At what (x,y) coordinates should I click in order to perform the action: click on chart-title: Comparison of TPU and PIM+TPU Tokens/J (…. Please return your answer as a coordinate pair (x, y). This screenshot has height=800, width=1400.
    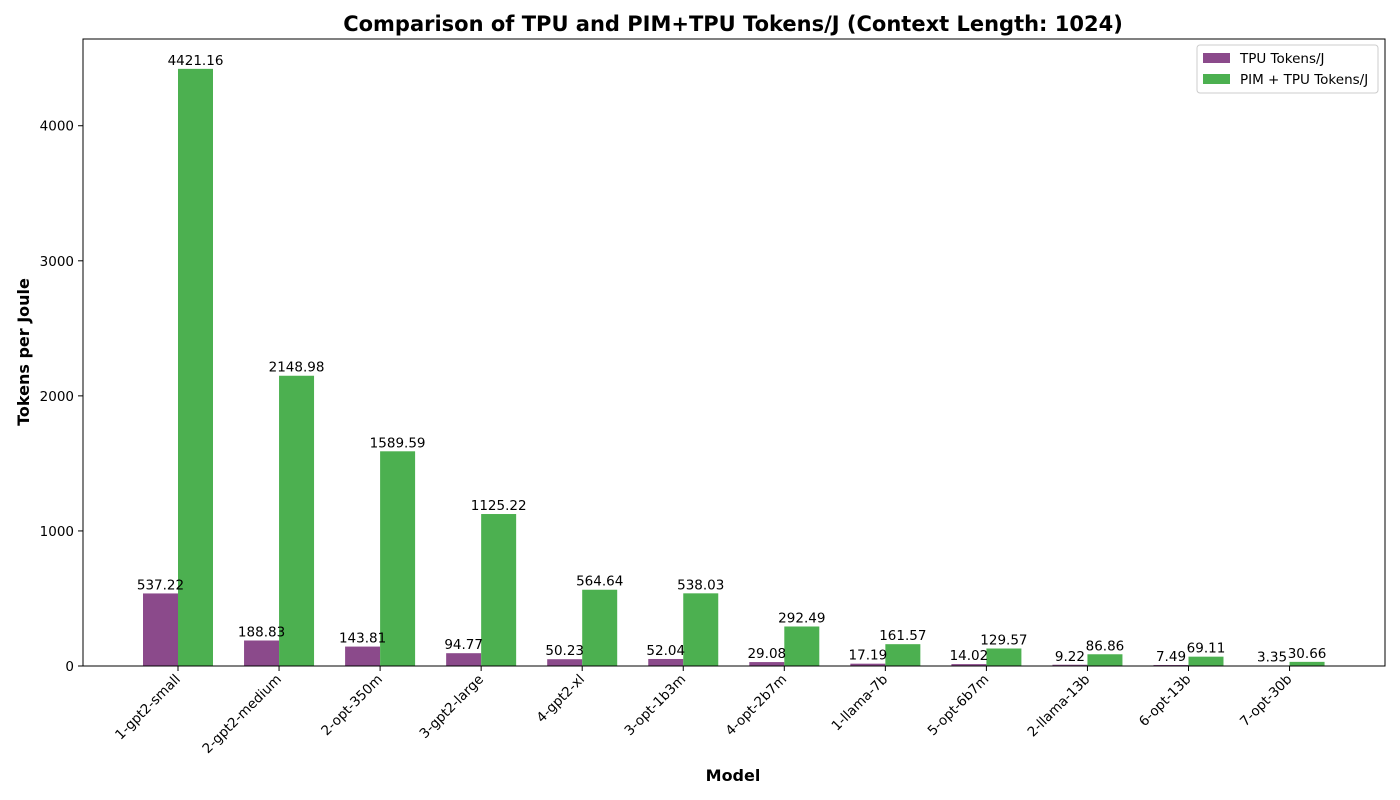
    Looking at the image, I should click on (733, 24).